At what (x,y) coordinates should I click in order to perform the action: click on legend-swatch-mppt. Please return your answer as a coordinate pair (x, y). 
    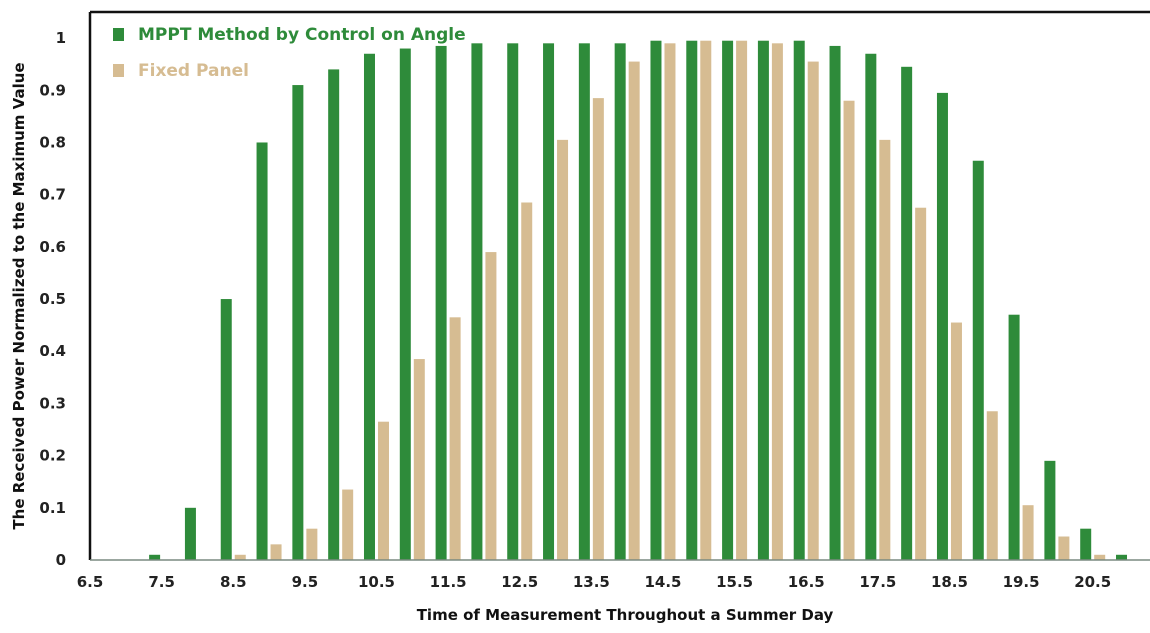
    Looking at the image, I should click on (118, 34).